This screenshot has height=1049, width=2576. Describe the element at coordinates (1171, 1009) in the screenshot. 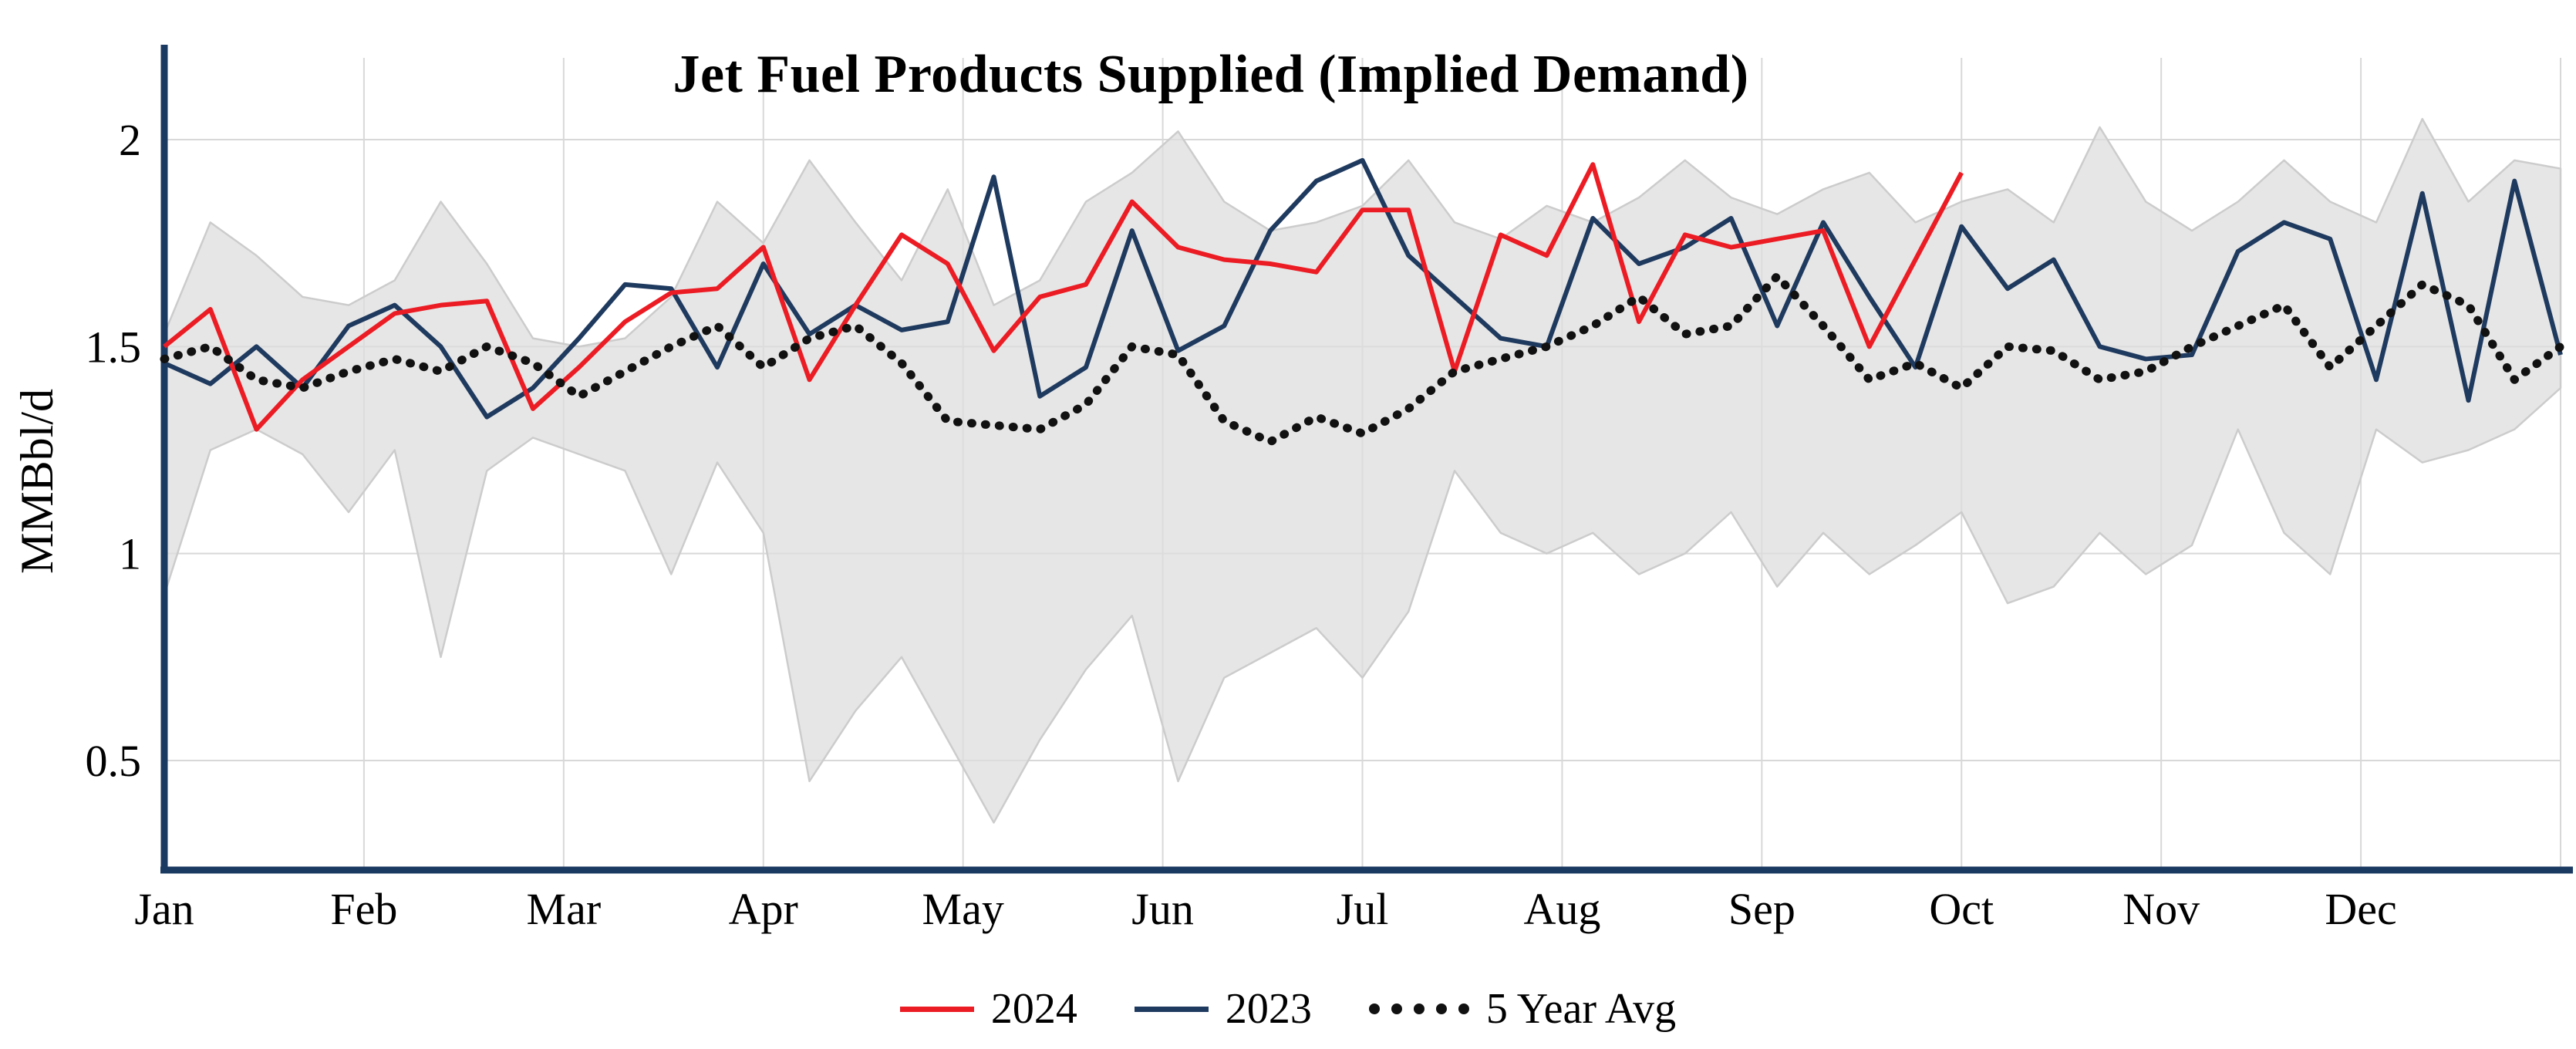

I see `legend-swatch-2023` at that location.